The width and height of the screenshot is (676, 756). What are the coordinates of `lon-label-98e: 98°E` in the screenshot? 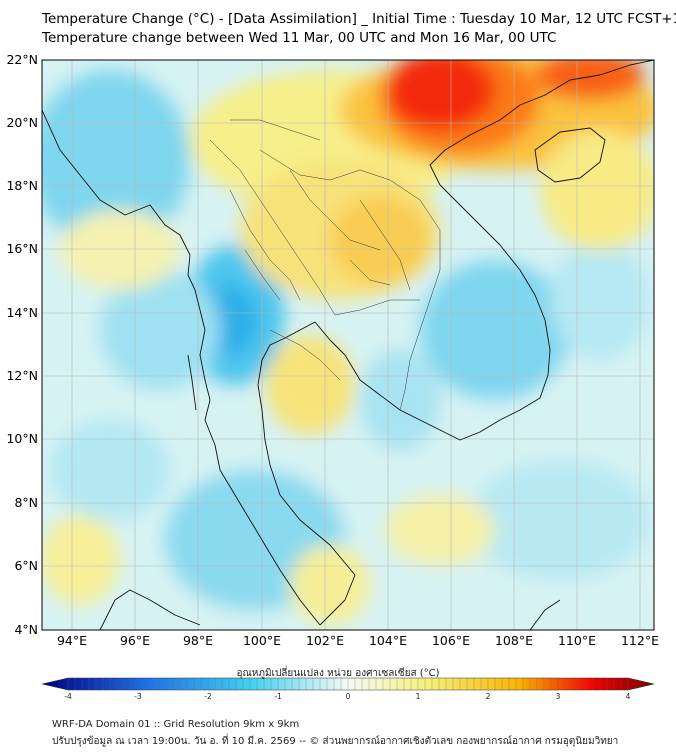 It's located at (198, 640).